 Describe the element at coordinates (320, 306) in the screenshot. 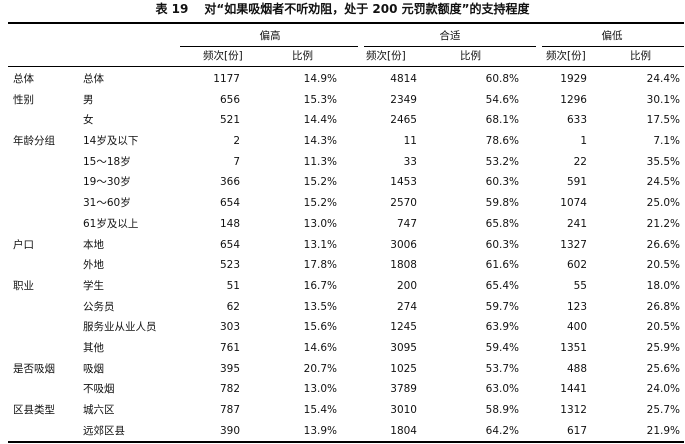

I see `cell-ratio-high: 13.5%` at that location.